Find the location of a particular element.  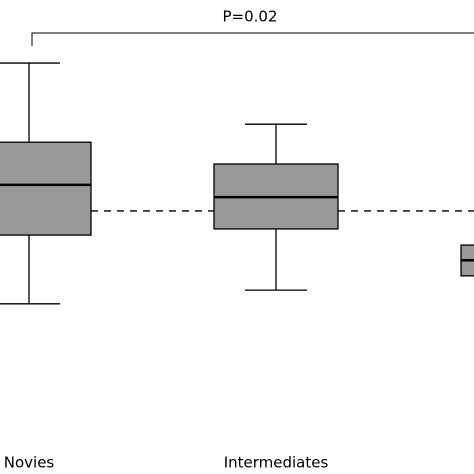

significance-bracket is located at coordinates (252, 39).